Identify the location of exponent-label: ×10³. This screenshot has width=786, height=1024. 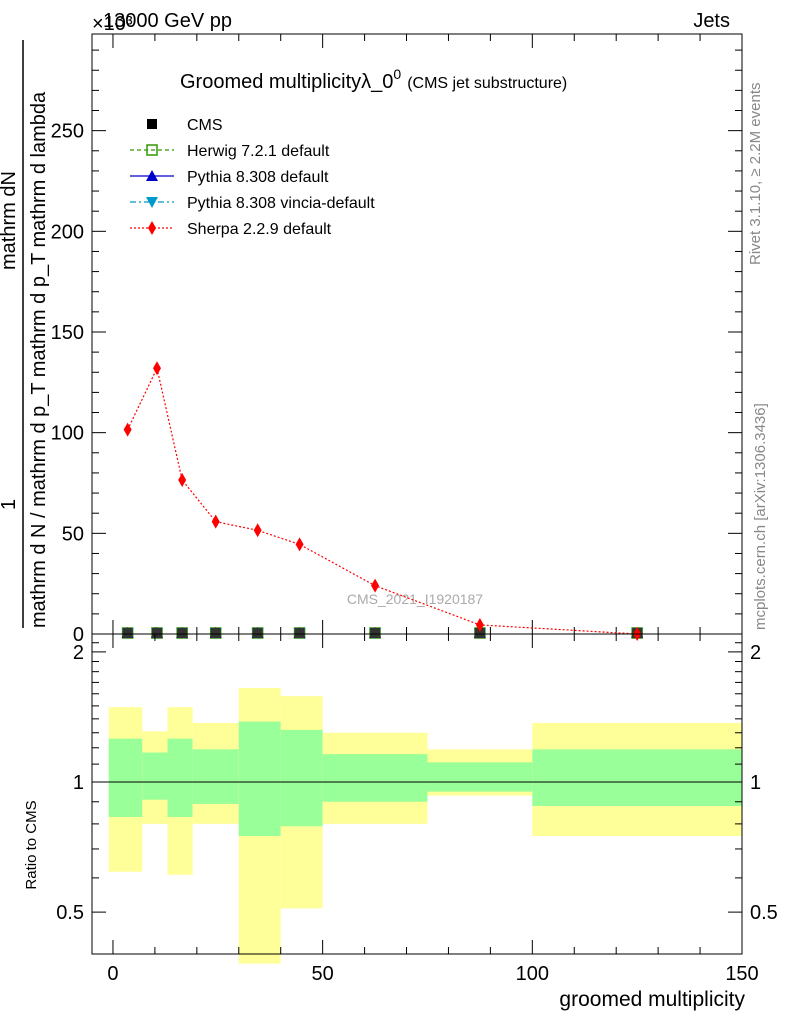
(112, 24).